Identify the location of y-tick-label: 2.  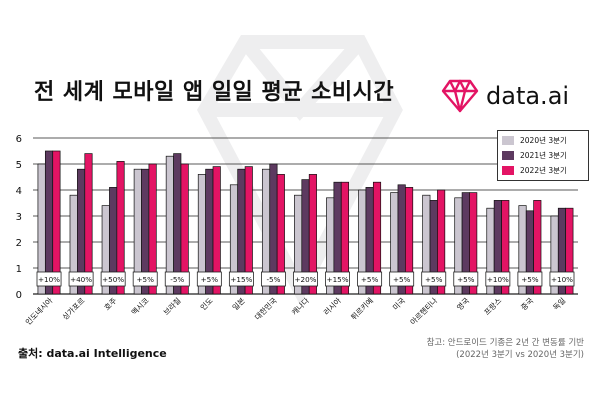
(19, 243).